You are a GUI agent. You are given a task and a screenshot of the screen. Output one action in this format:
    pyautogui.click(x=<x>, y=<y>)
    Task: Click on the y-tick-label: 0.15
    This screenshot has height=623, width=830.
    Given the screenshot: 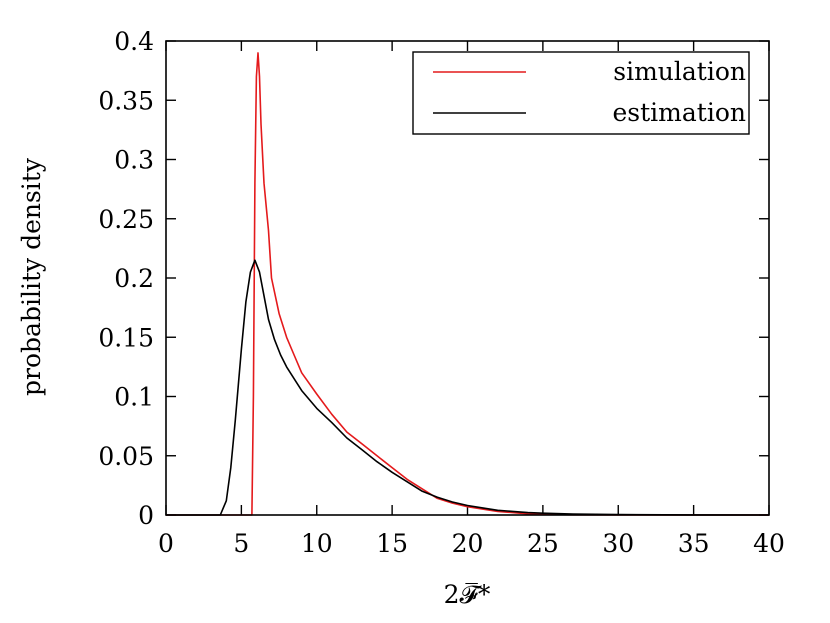 What is the action you would take?
    pyautogui.click(x=126, y=337)
    